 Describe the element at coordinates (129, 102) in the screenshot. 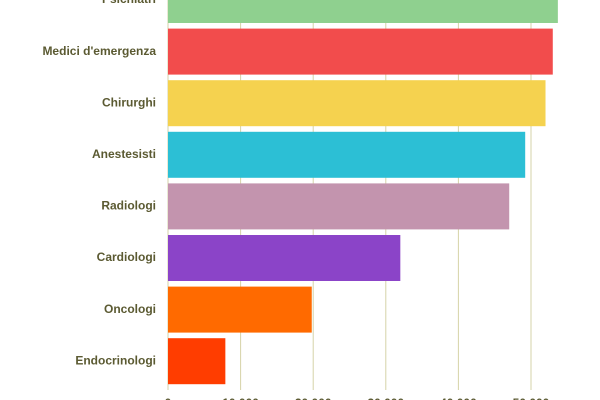

I see `y-tick-label: Chirurghi` at that location.